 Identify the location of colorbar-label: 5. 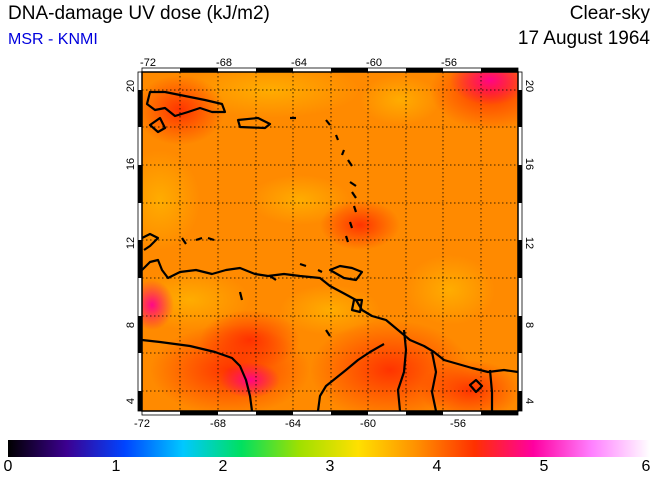
(544, 466).